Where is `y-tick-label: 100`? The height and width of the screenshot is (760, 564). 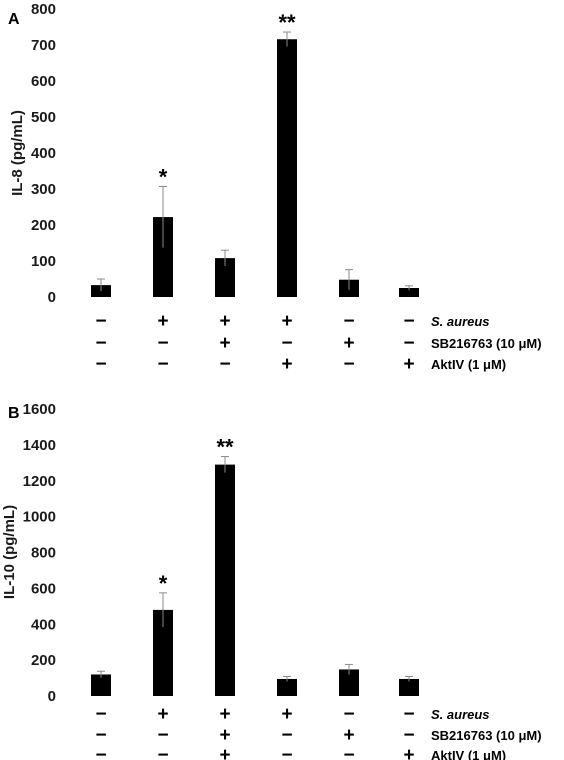 y-tick-label: 100 is located at coordinates (43, 261).